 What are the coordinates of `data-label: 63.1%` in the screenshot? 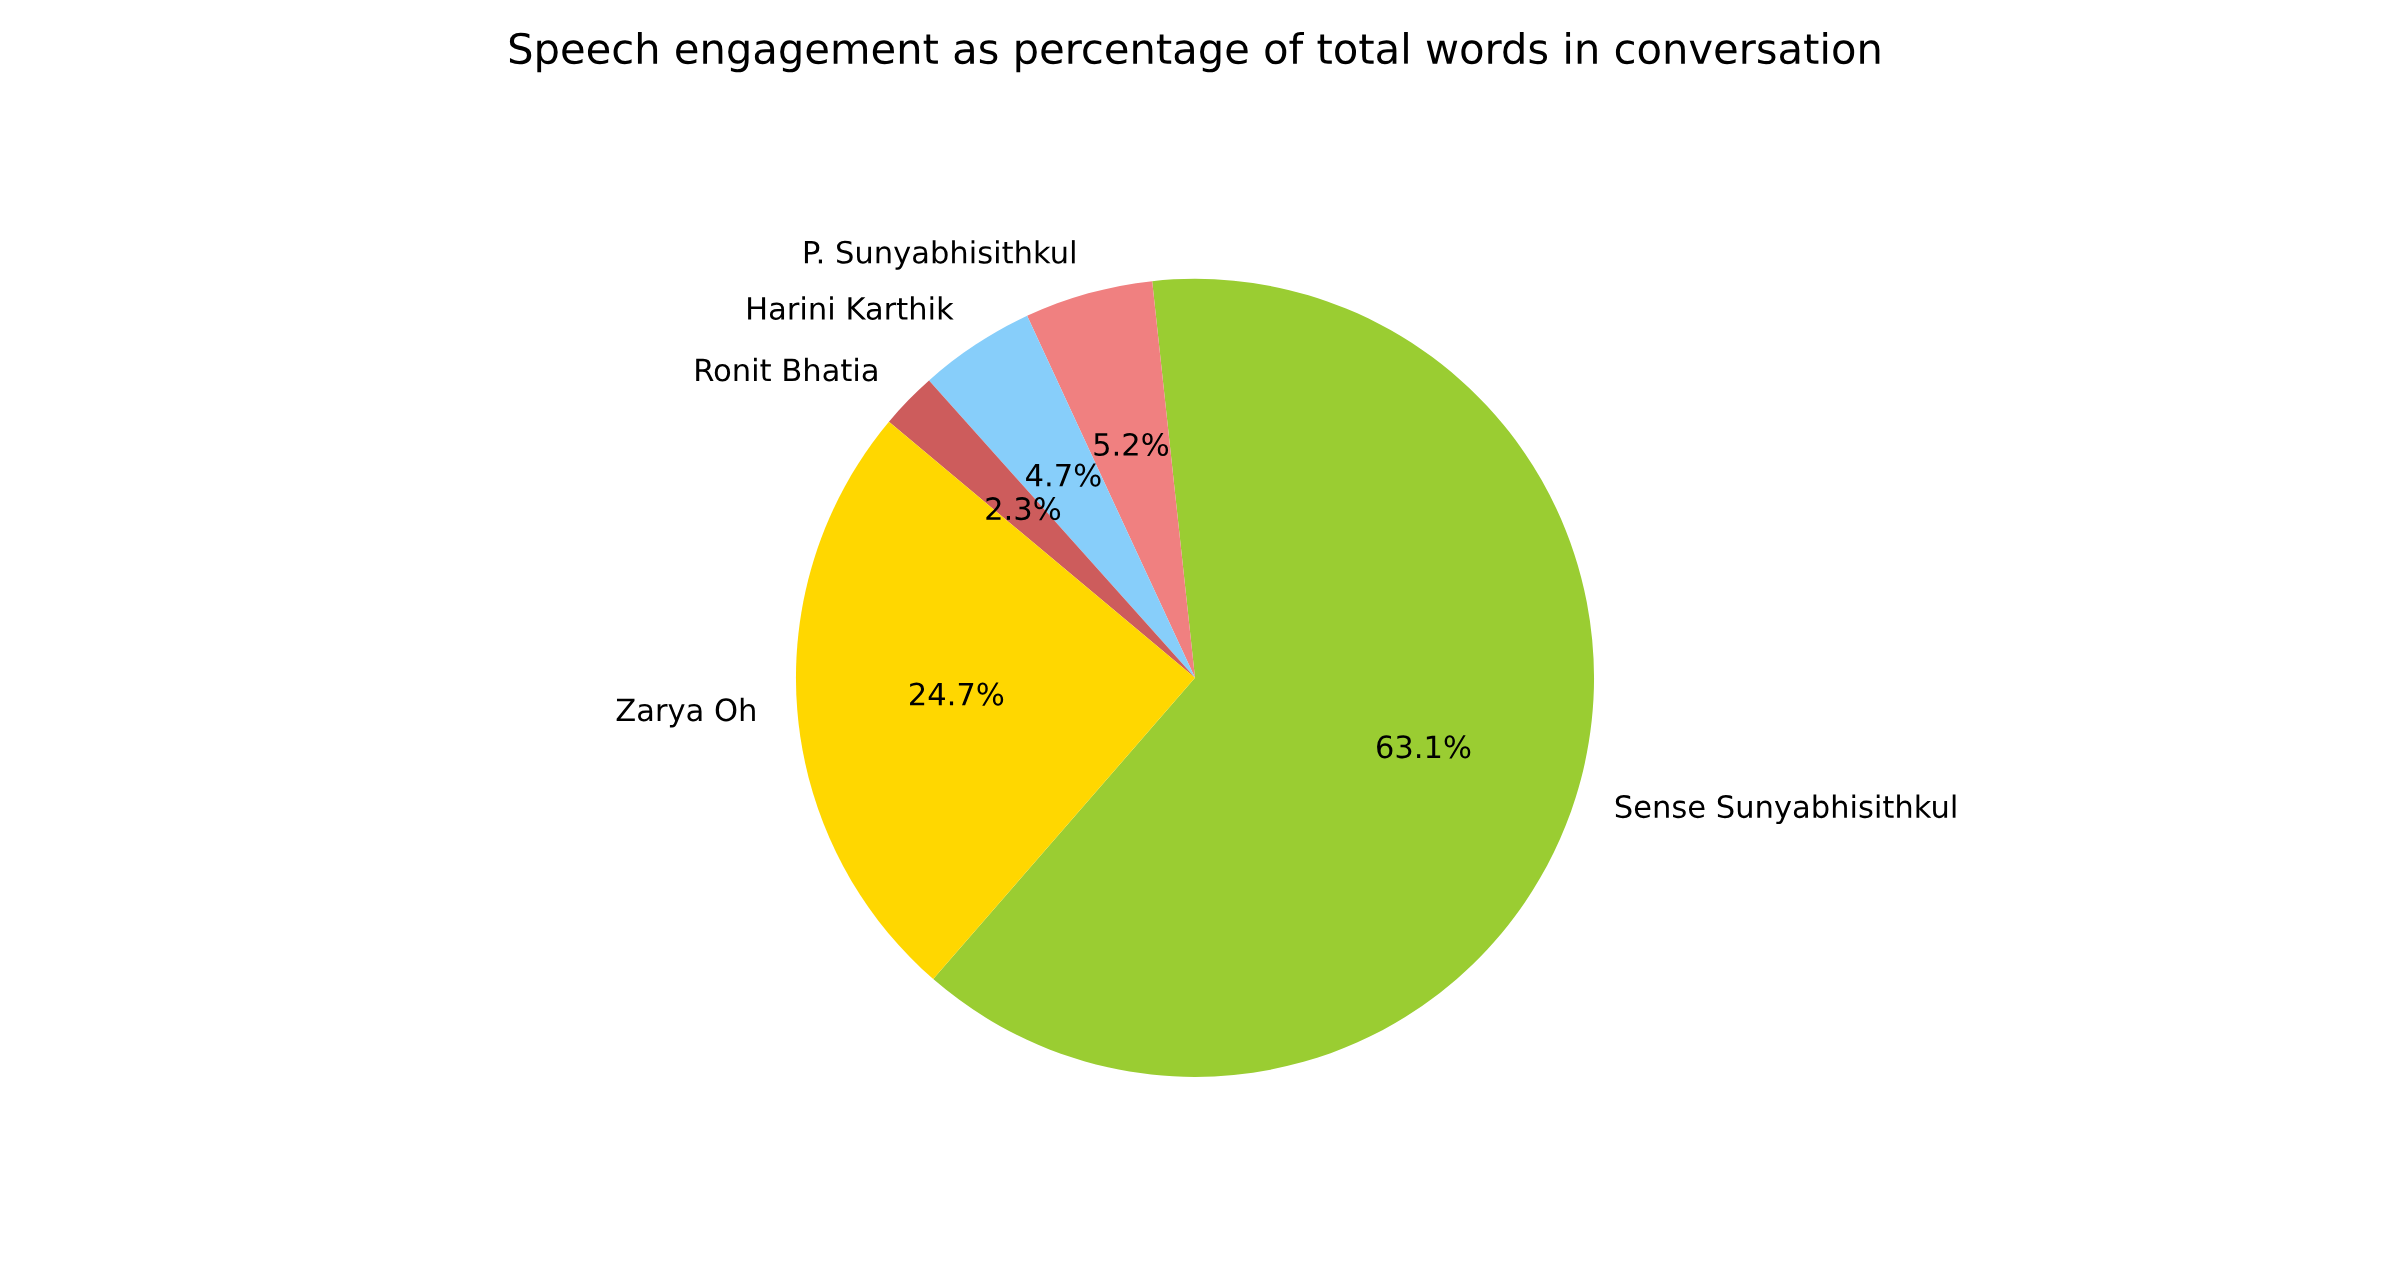 It's located at (1424, 747).